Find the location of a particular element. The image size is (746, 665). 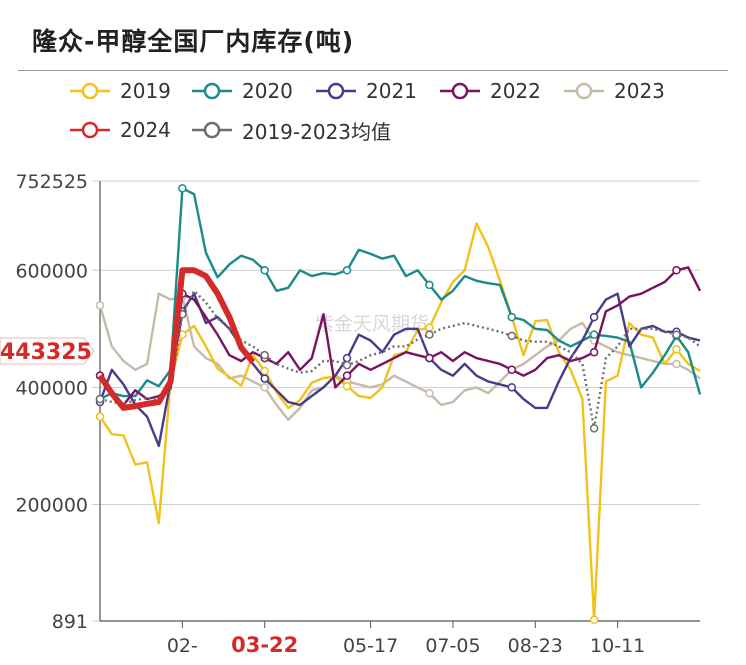

legend-label-2024: 2024 is located at coordinates (145, 130).